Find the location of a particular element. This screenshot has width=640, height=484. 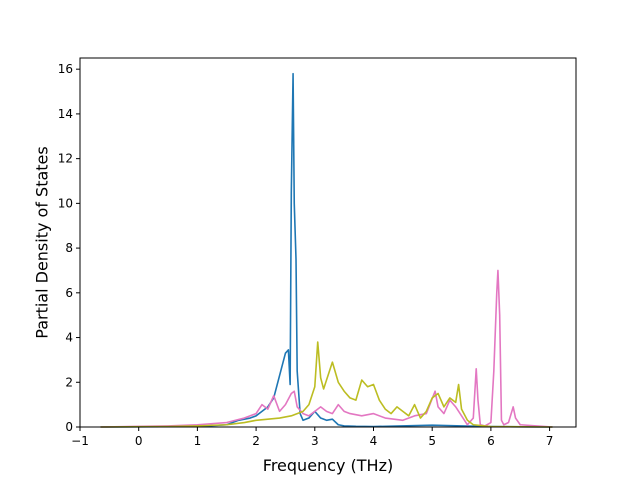

y-tick-label: 12 is located at coordinates (65, 159).